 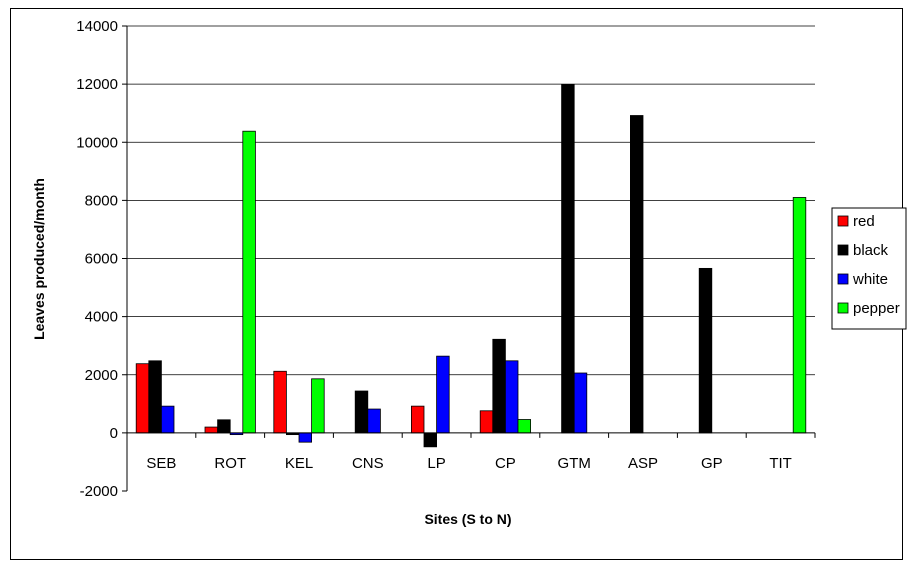 What do you see at coordinates (305, 437) in the screenshot?
I see `bar-white-kel` at bounding box center [305, 437].